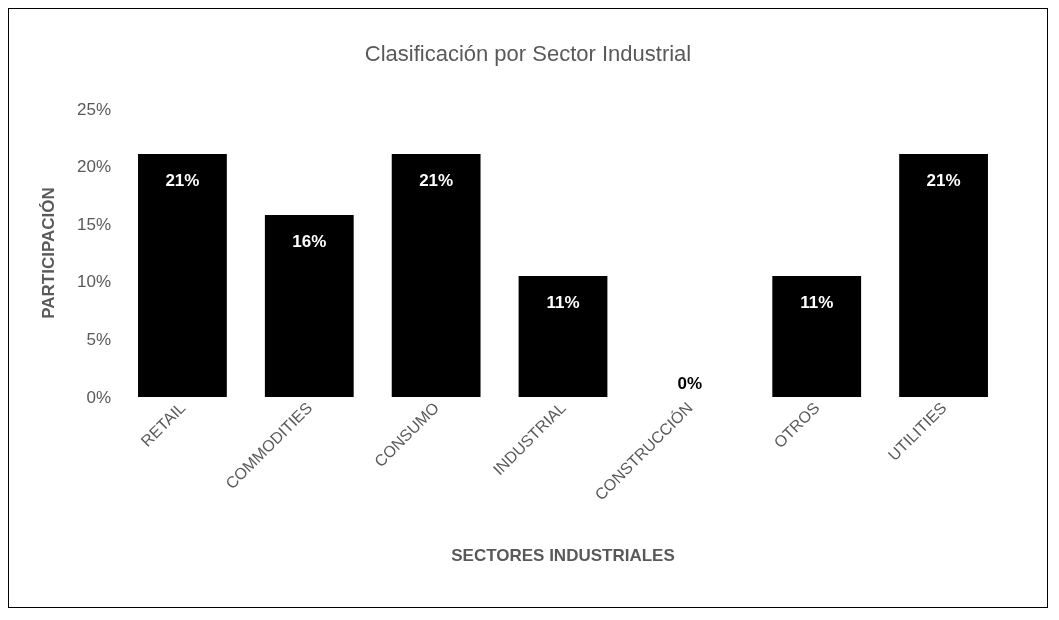 Image resolution: width=1059 pixels, height=620 pixels. I want to click on y-tick-label: 0%, so click(98, 397).